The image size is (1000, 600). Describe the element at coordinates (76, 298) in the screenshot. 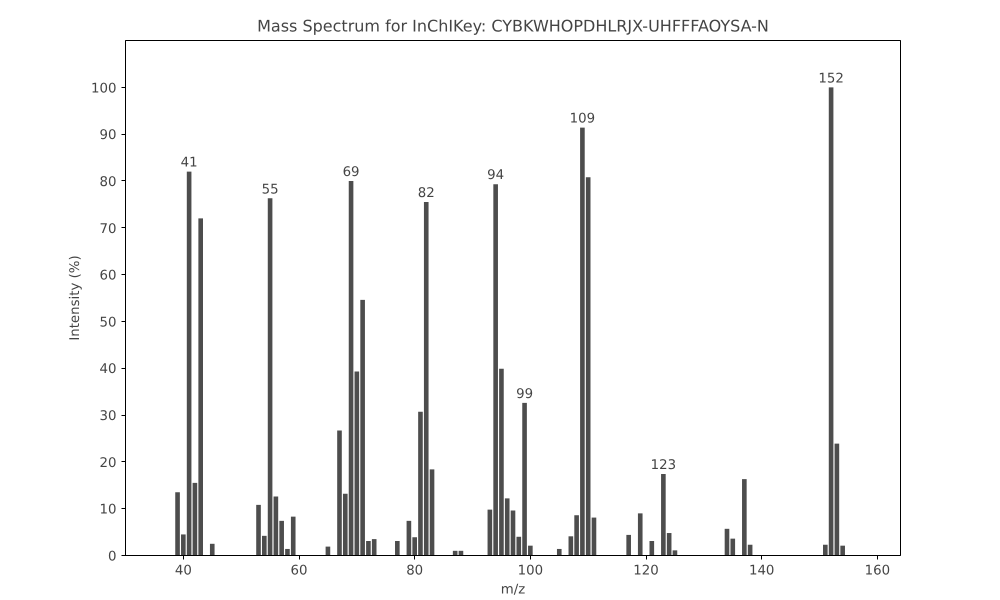

I see `y-axis-title: Intensity (%)` at that location.